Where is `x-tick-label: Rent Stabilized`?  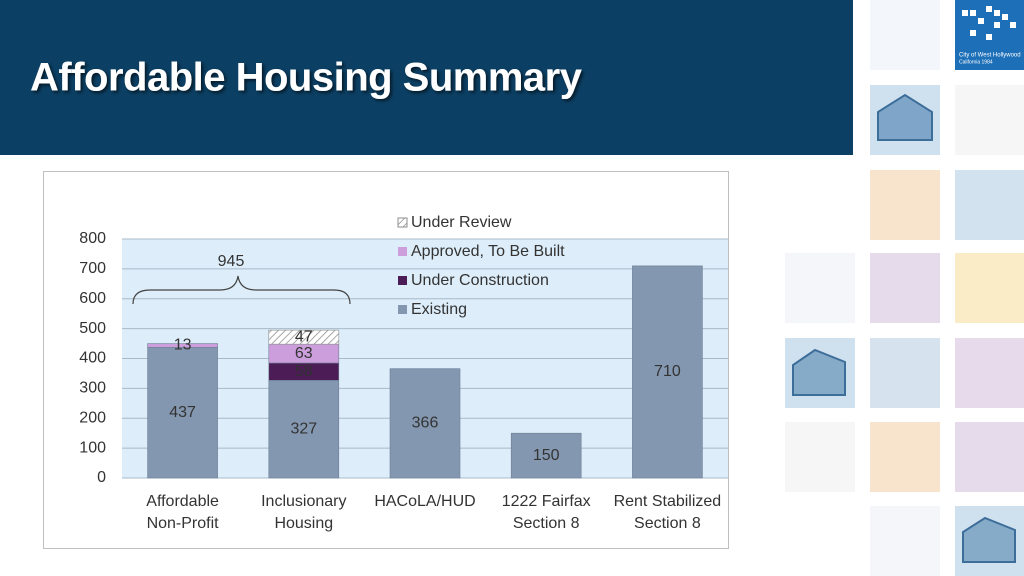
x-tick-label: Rent Stabilized is located at coordinates (668, 501).